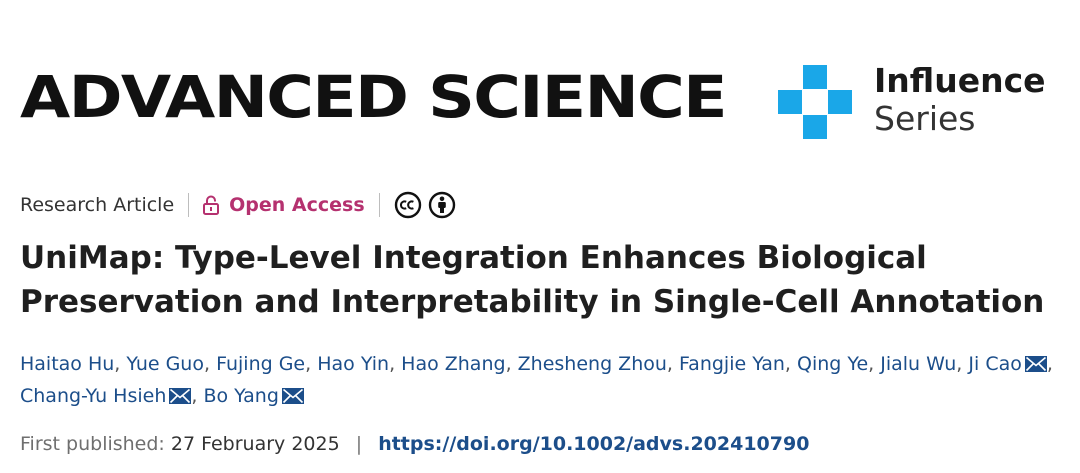 The image size is (1080, 473). What do you see at coordinates (211, 205) in the screenshot?
I see `lock-open-icon` at bounding box center [211, 205].